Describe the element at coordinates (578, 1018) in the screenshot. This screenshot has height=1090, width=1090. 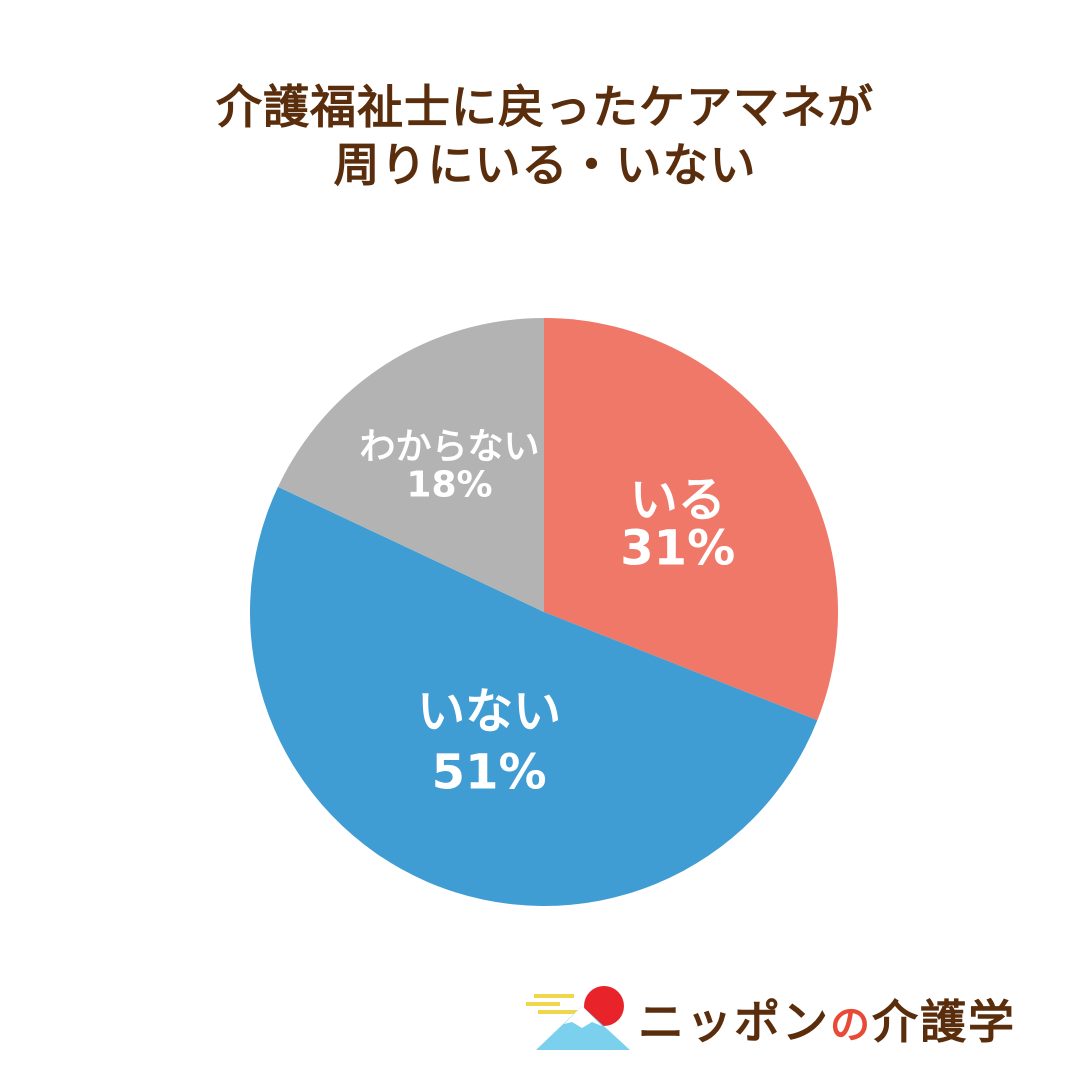
I see `mountain-sun-icon` at that location.